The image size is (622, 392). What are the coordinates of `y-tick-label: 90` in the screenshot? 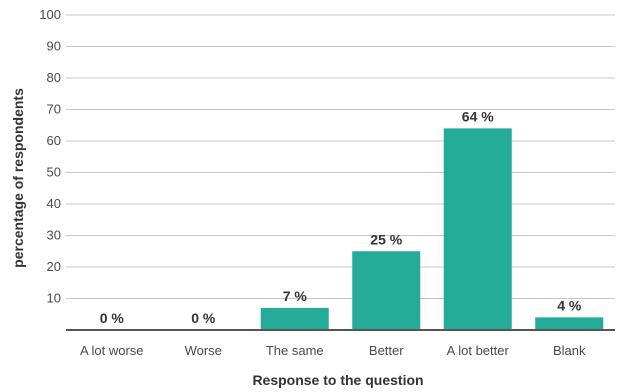 It's located at (54, 46).